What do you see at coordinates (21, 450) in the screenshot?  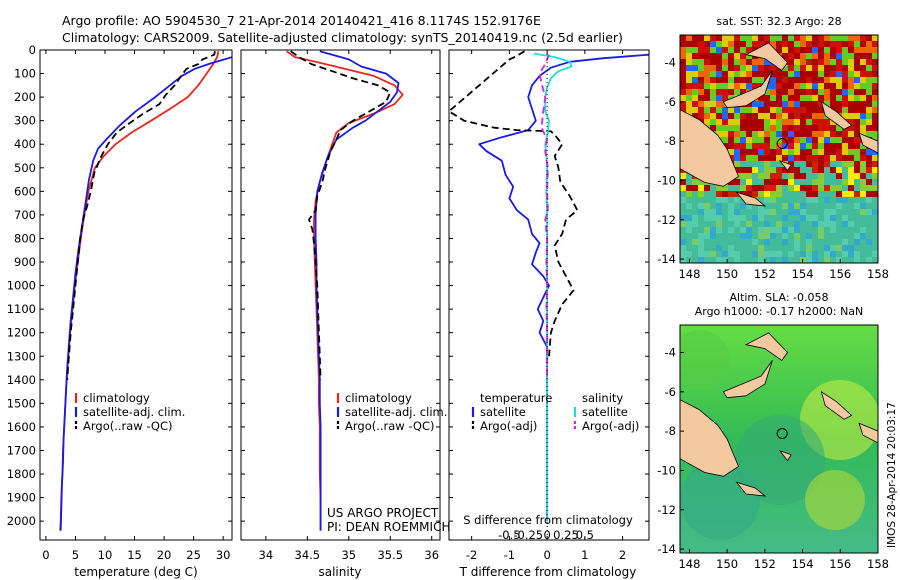 I see `y-tick-label: 1700` at bounding box center [21, 450].